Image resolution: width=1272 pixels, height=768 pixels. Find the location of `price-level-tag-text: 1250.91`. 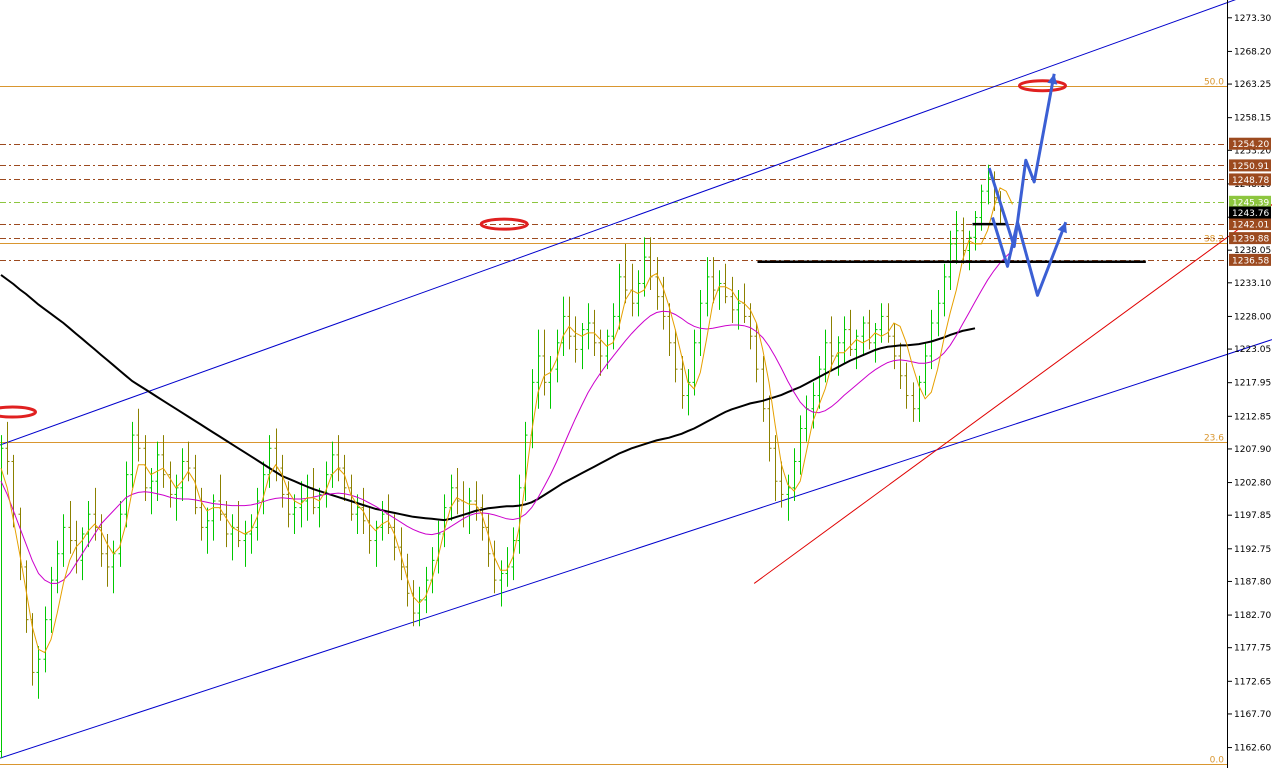

price-level-tag-text: 1250.91 is located at coordinates (1250, 167).